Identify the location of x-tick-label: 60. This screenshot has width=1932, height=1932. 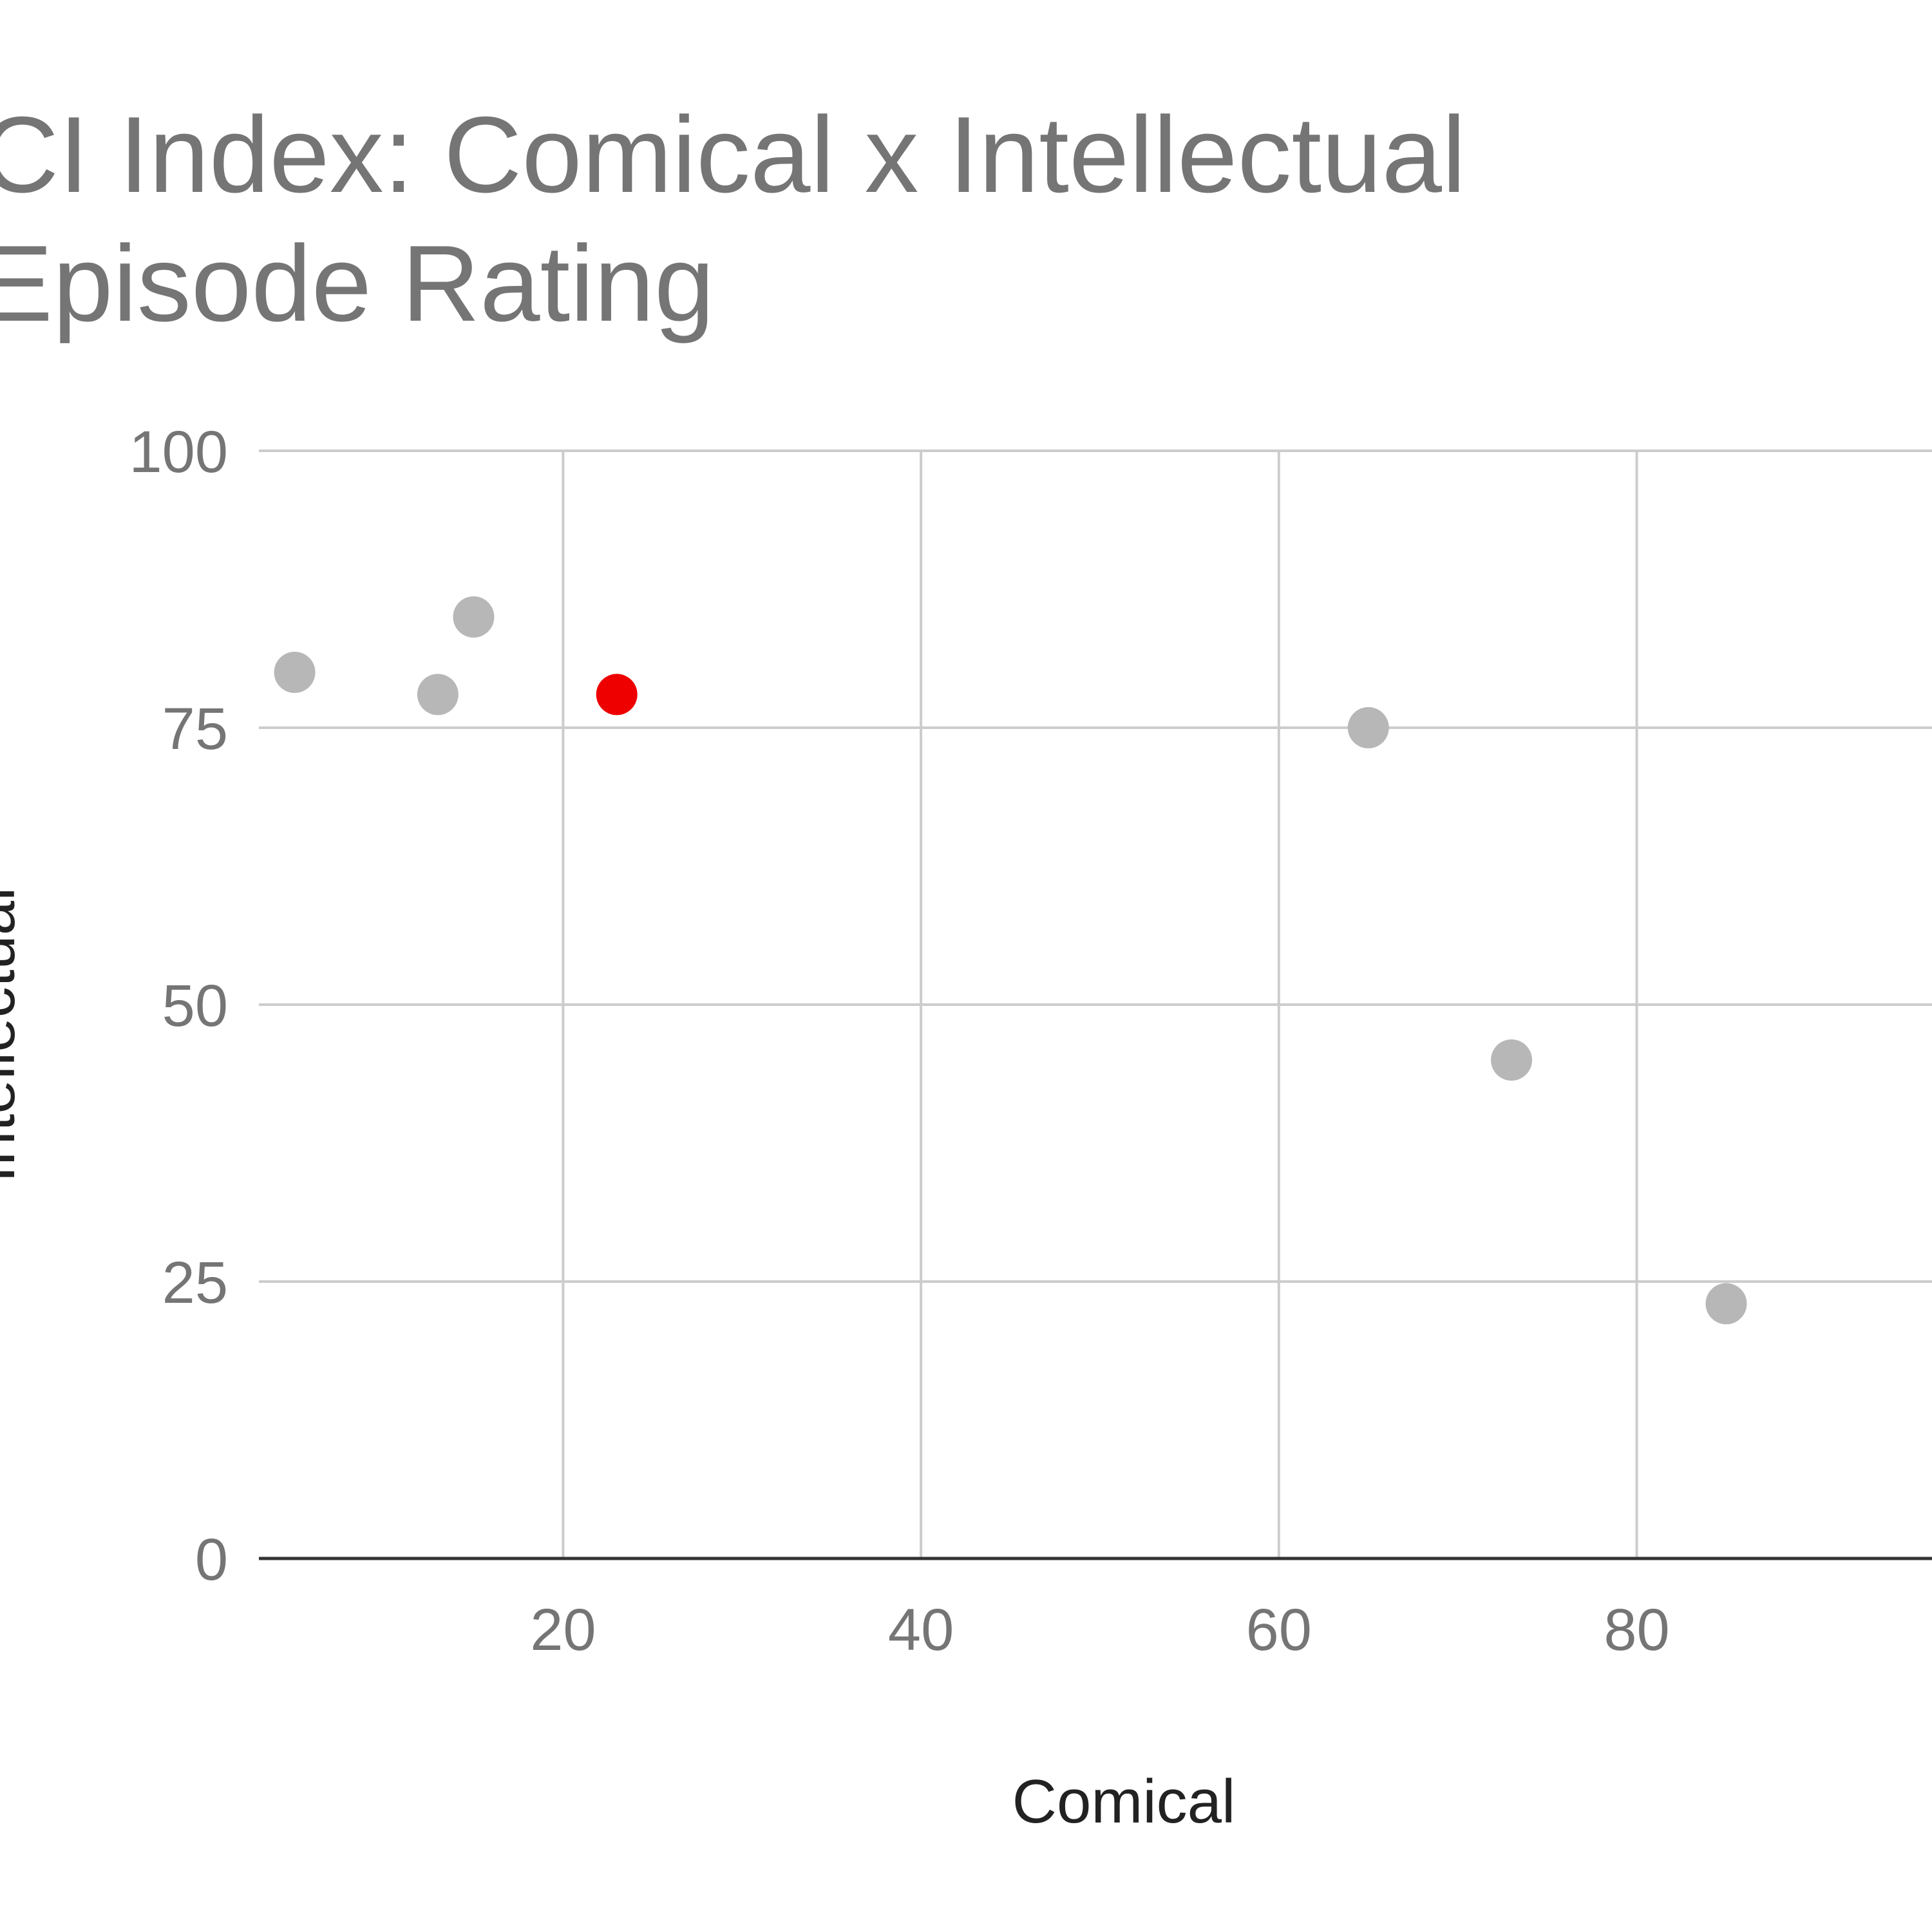
(1279, 1630).